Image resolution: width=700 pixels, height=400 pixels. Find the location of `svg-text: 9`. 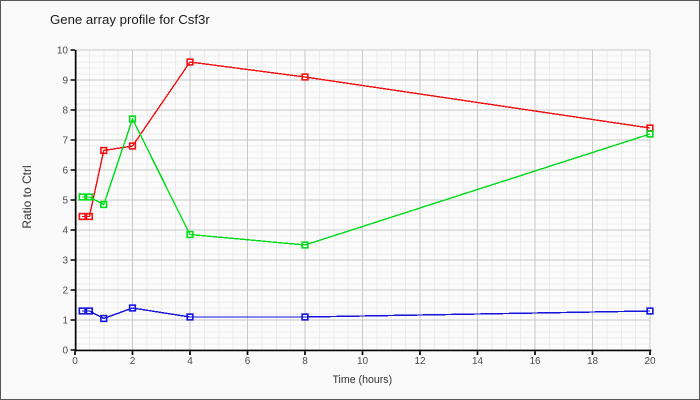

svg-text: 9 is located at coordinates (65, 81).